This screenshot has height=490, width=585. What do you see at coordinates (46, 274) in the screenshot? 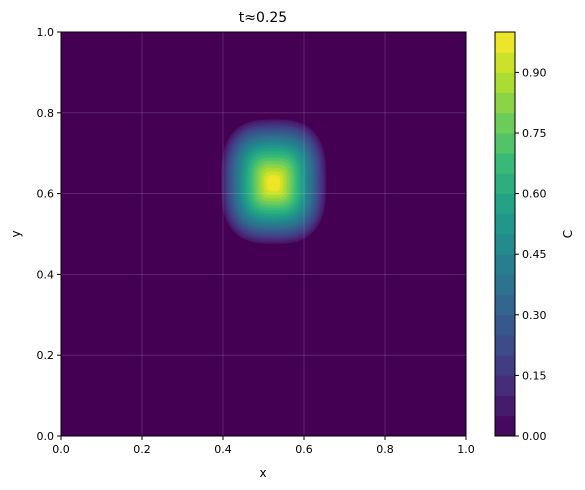
I see `y-tick-label: 0.4` at bounding box center [46, 274].